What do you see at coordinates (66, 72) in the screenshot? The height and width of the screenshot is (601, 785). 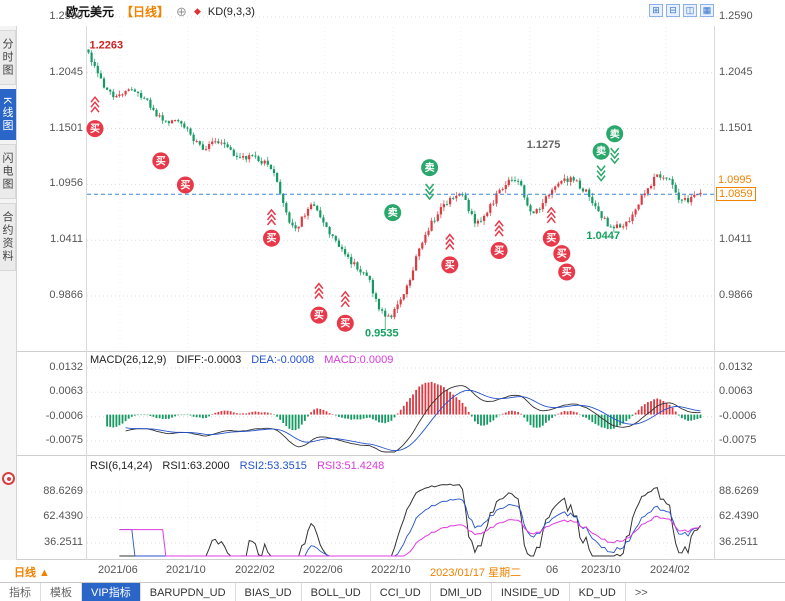 I see `price-tick-left: 1.2045` at bounding box center [66, 72].